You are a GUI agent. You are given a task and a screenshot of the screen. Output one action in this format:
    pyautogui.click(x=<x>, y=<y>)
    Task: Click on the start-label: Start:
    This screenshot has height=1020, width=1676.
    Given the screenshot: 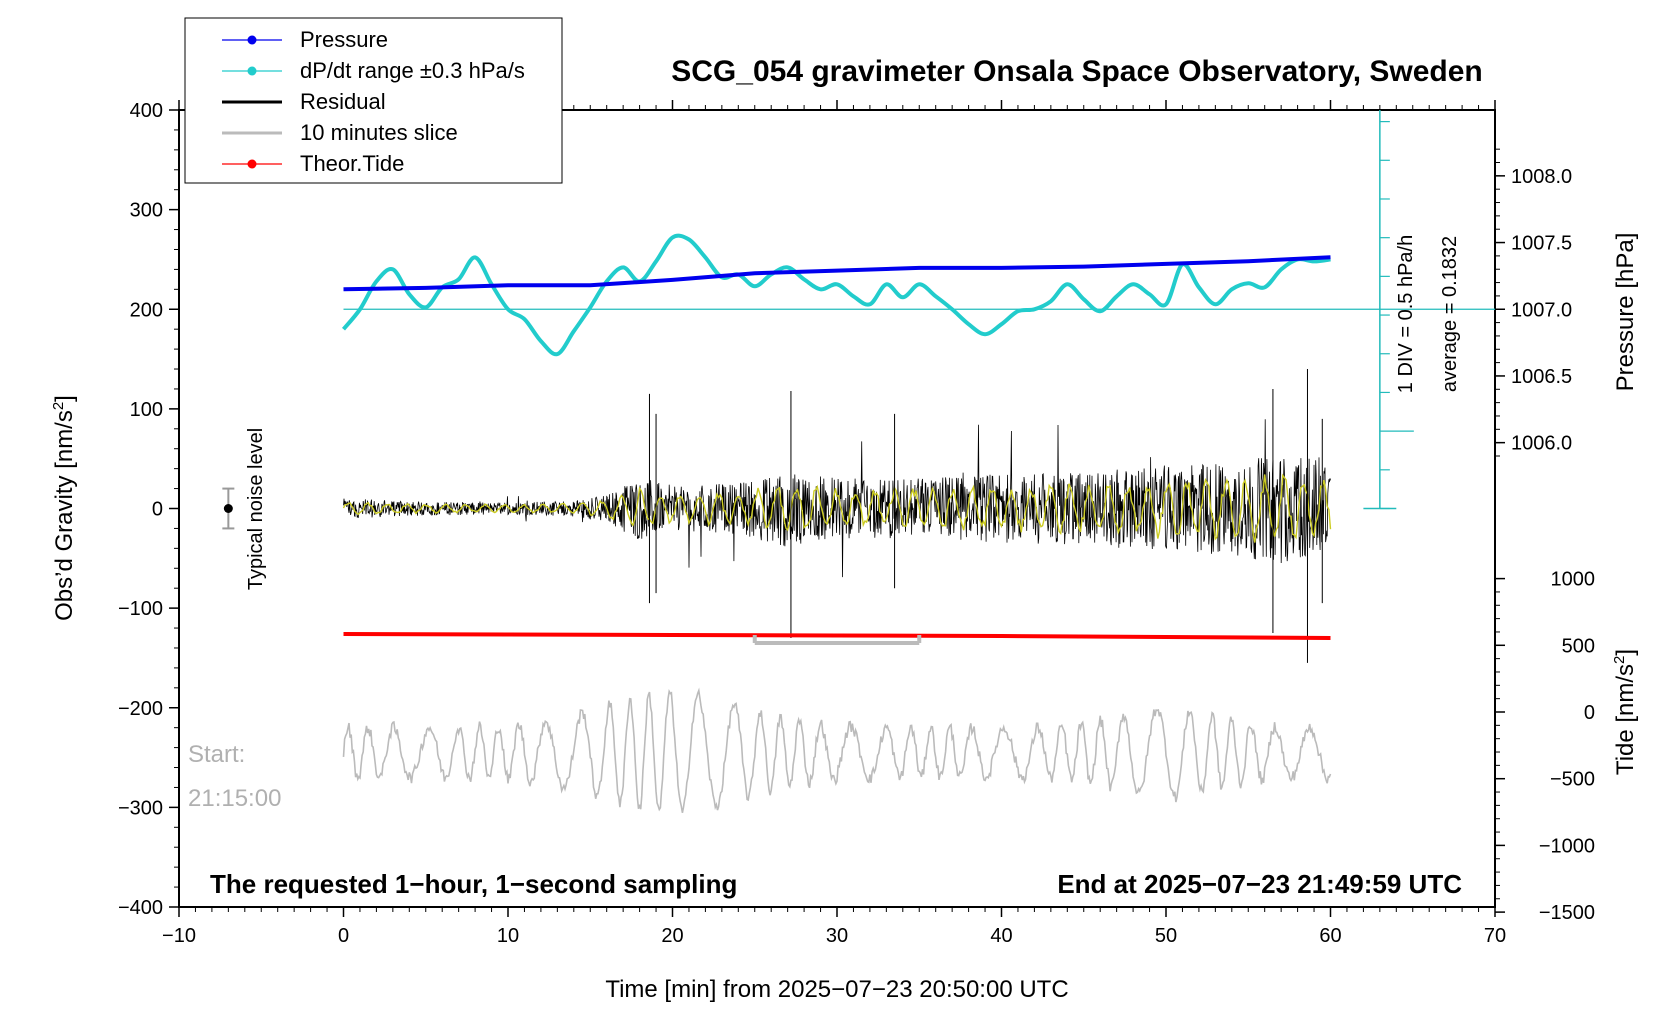 What is the action you would take?
    pyautogui.click(x=216, y=754)
    